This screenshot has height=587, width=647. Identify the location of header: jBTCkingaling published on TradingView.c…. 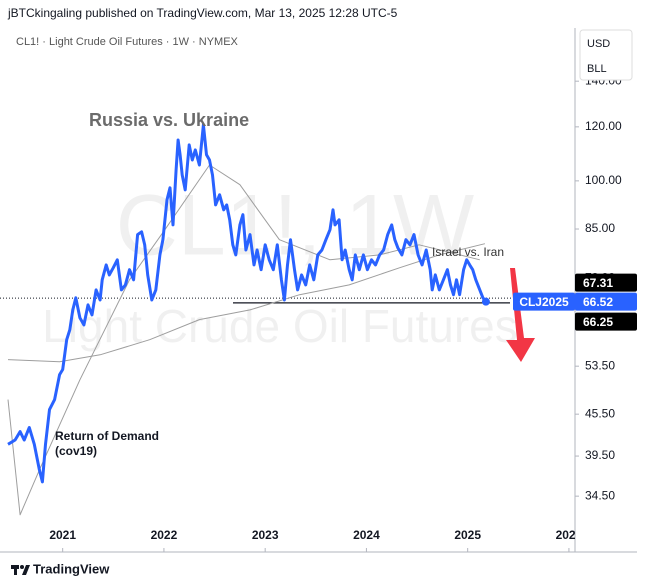
(202, 13).